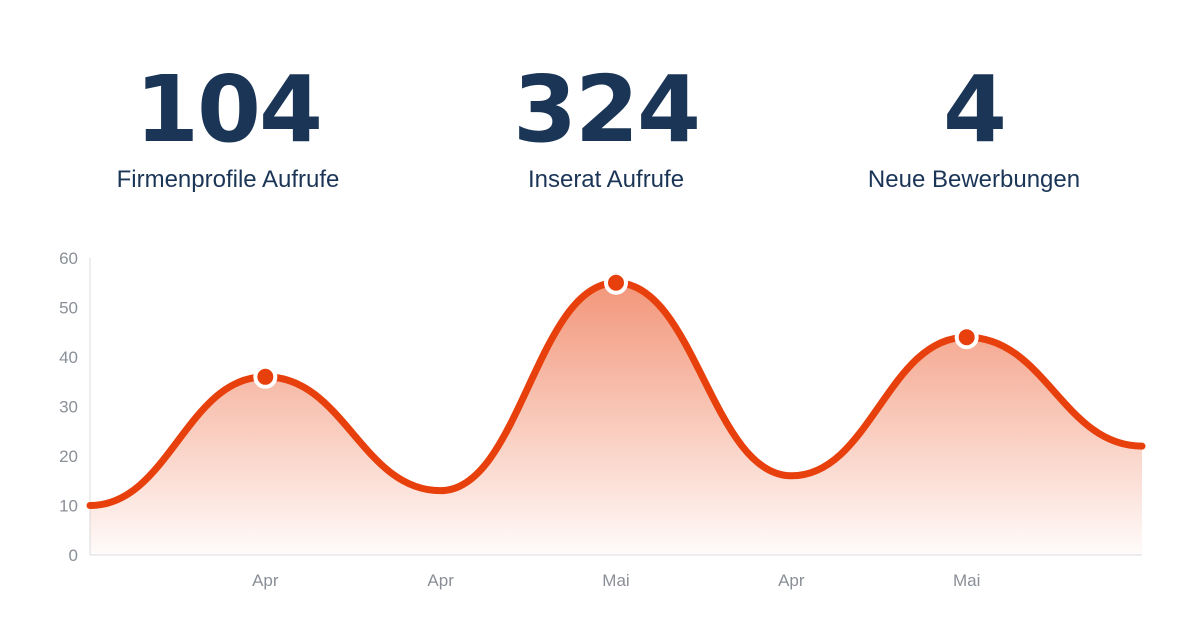  Describe the element at coordinates (68, 456) in the screenshot. I see `y-tick-label: 20` at that location.